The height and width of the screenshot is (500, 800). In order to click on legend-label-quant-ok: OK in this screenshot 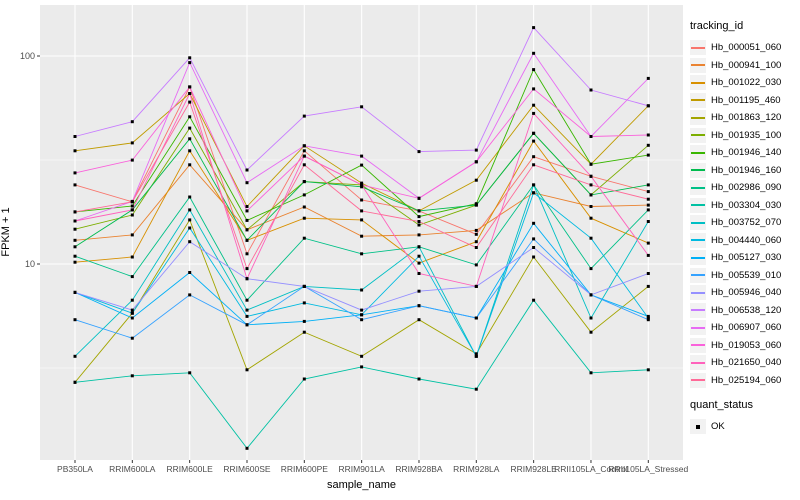, I will do `click(718, 427)`.